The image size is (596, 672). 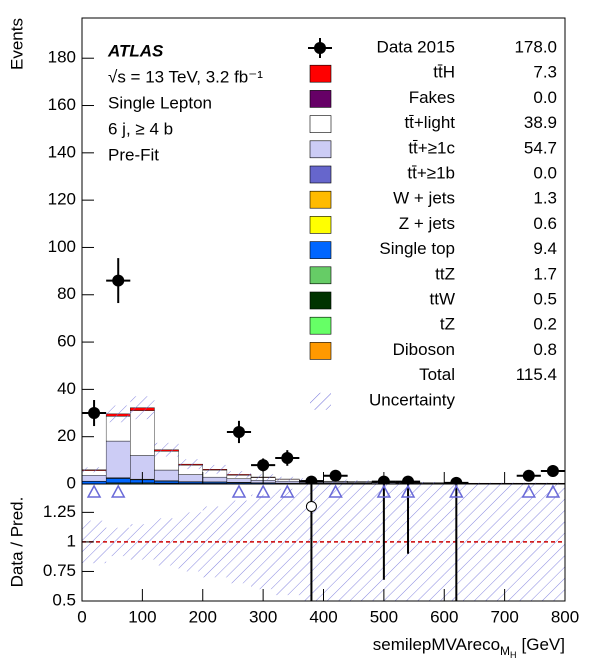 I want to click on legend-label: Diboson, so click(x=424, y=349).